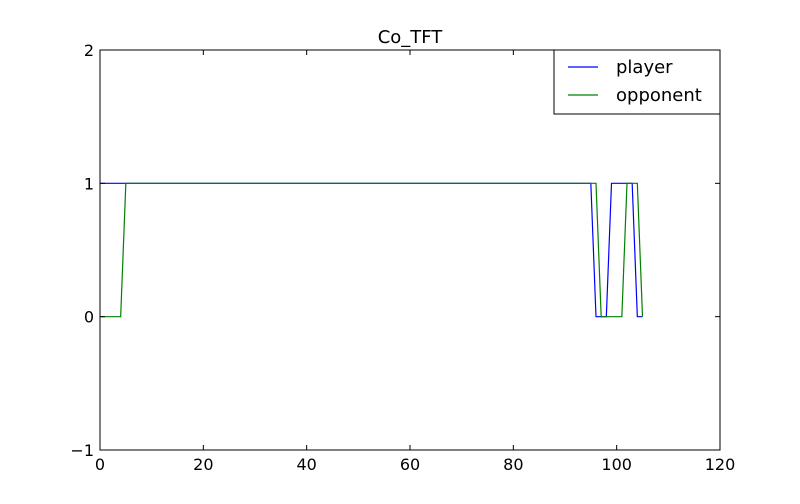 The image size is (800, 504). What do you see at coordinates (720, 464) in the screenshot?
I see `x-tick-label: 120` at bounding box center [720, 464].